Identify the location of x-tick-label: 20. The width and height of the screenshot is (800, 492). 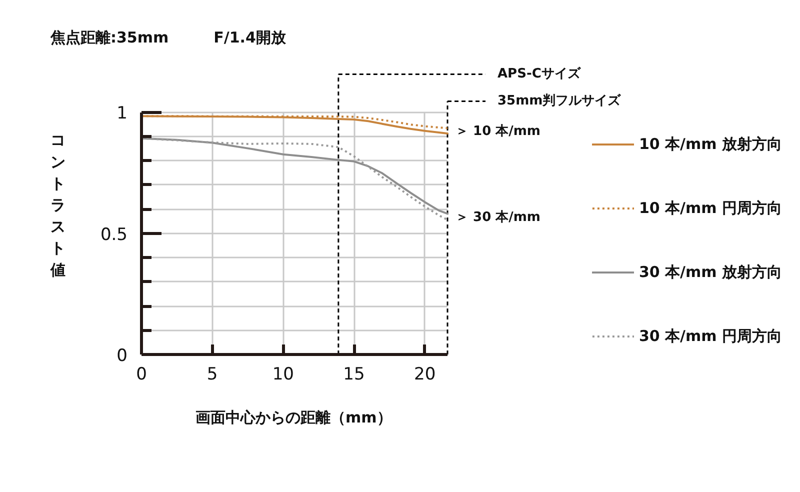
(425, 374).